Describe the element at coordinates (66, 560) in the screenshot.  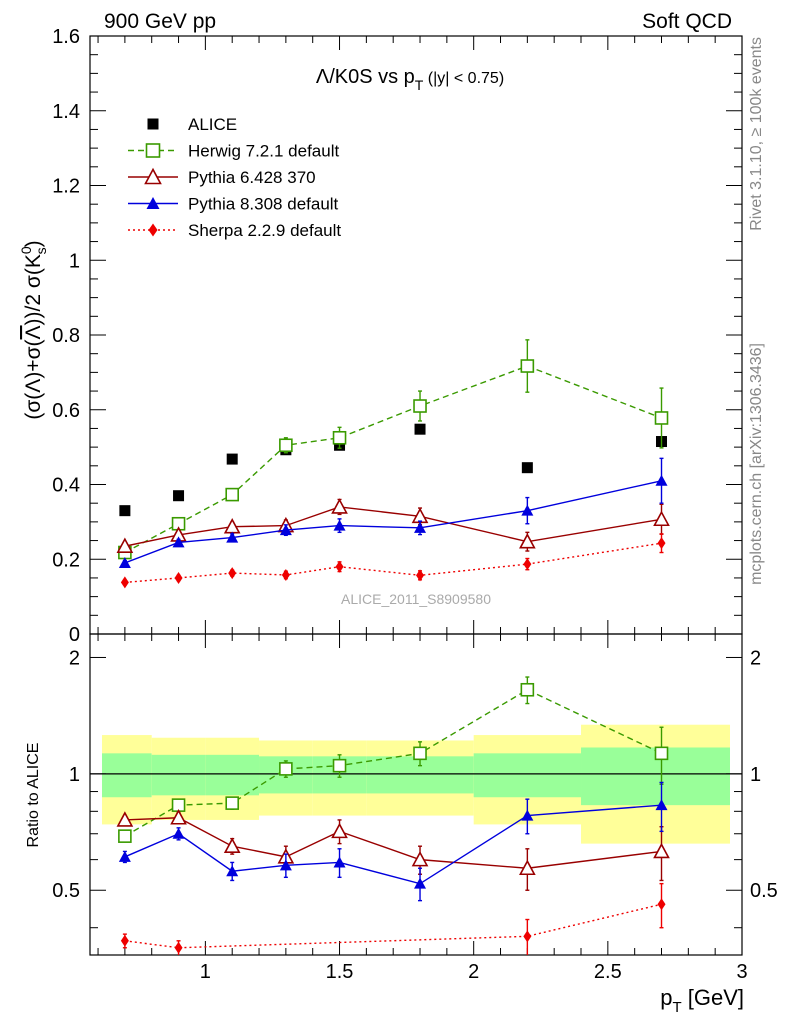
I see `y-tick-label: 0.2` at that location.